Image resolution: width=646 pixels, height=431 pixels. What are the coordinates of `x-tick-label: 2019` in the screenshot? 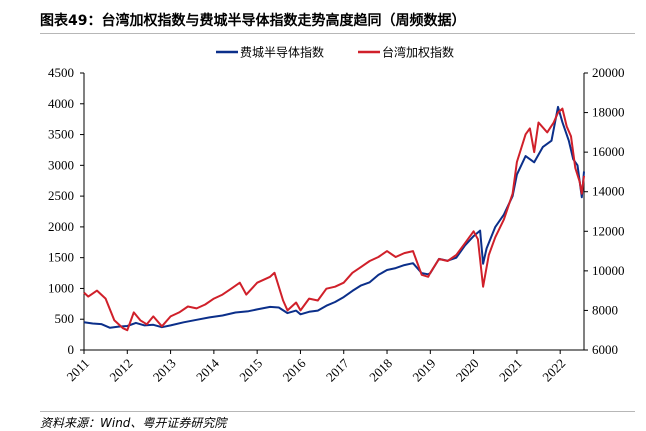 It's located at (423, 370).